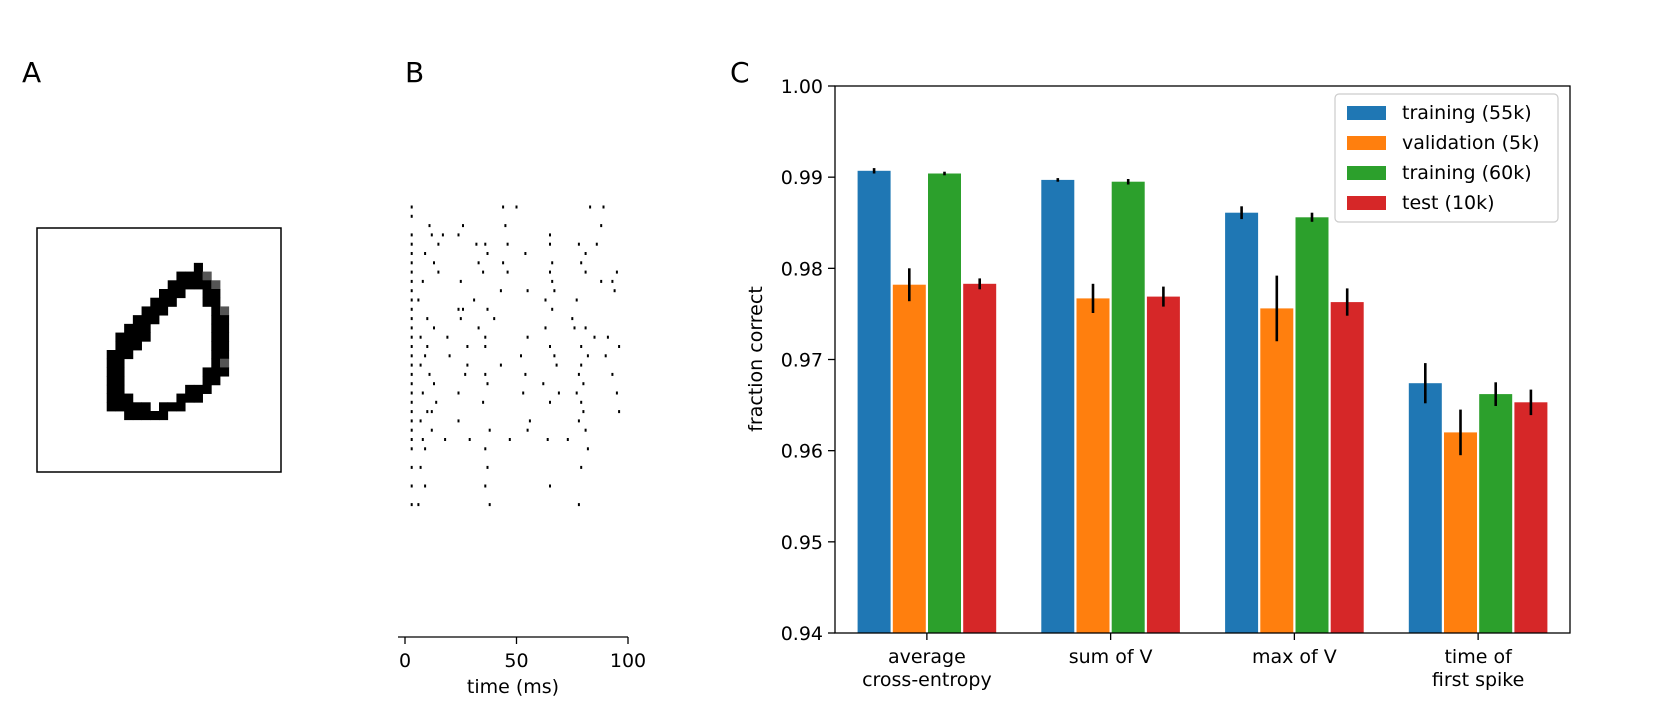 The image size is (1661, 711). Describe the element at coordinates (1111, 657) in the screenshot. I see `x-tick-label: sum of V` at that location.